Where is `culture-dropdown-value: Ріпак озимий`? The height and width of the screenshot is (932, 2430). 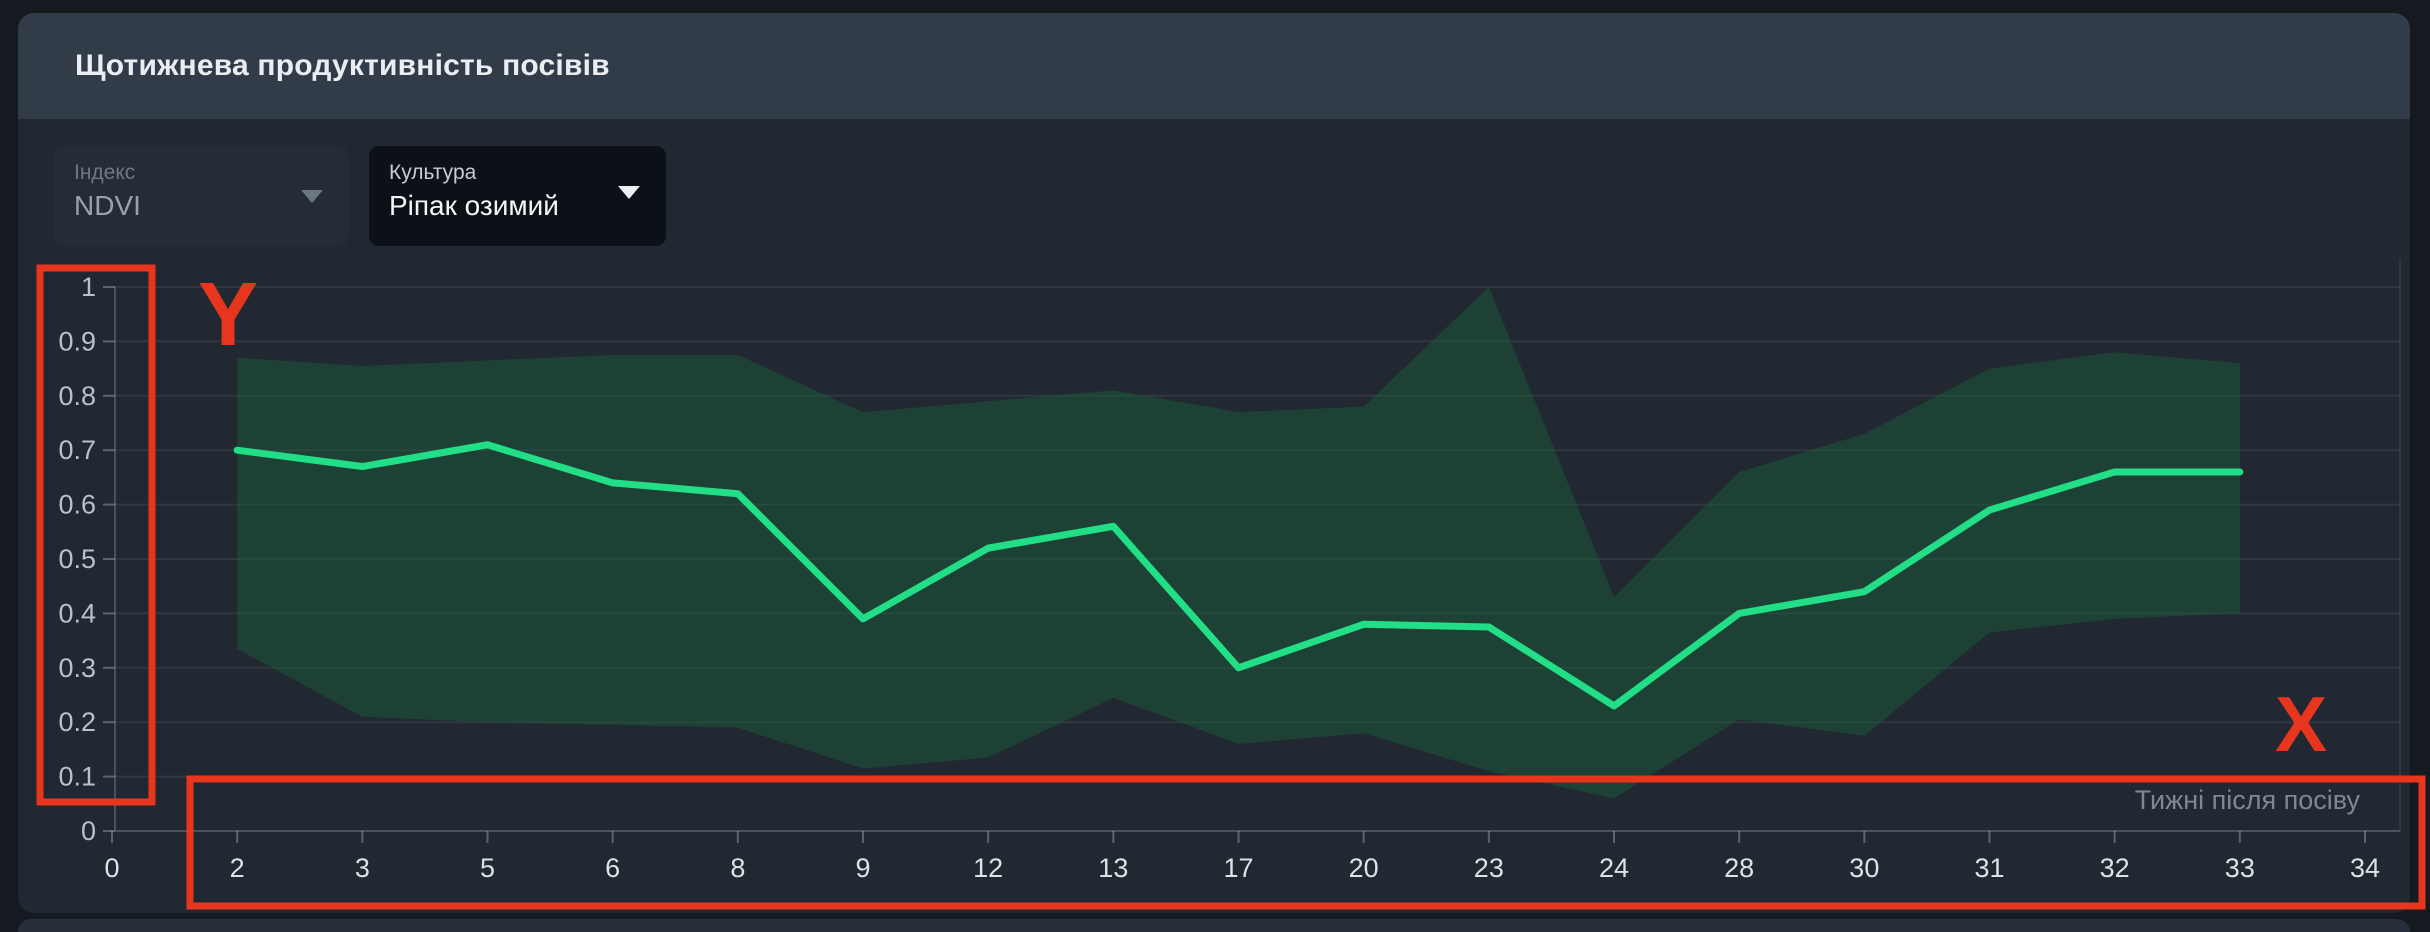 culture-dropdown-value: Ріпак озимий is located at coordinates (474, 205).